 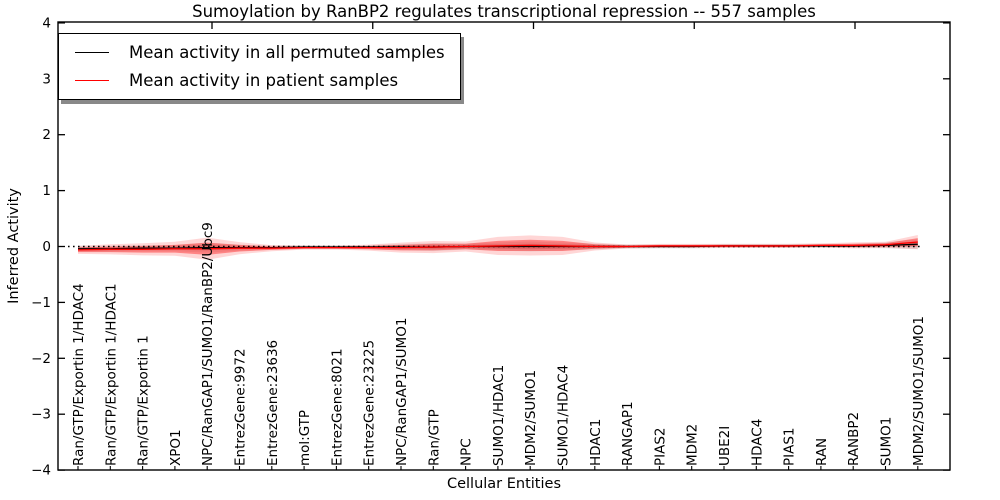 What do you see at coordinates (693, 445) in the screenshot?
I see `x-tick-label: MDM2` at bounding box center [693, 445].